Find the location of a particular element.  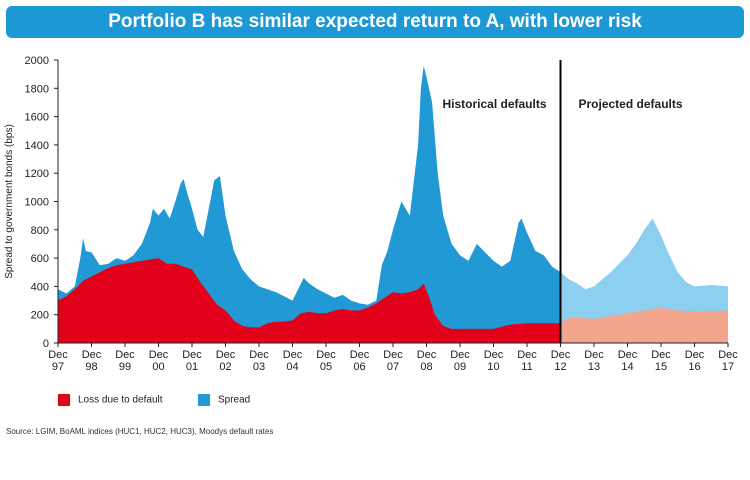

y-tick-label: 1600 is located at coordinates (37, 118).